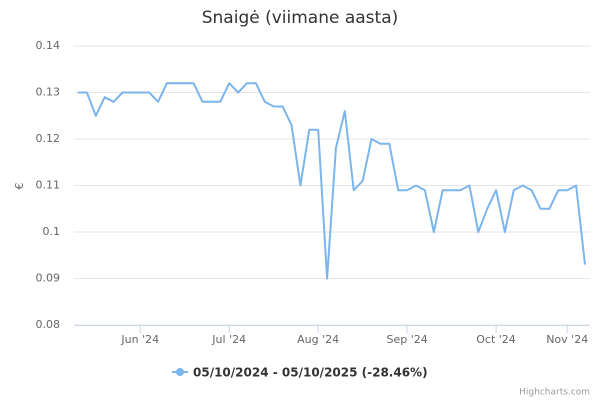  Describe the element at coordinates (48, 324) in the screenshot. I see `y-tick-label: 0.08` at that location.